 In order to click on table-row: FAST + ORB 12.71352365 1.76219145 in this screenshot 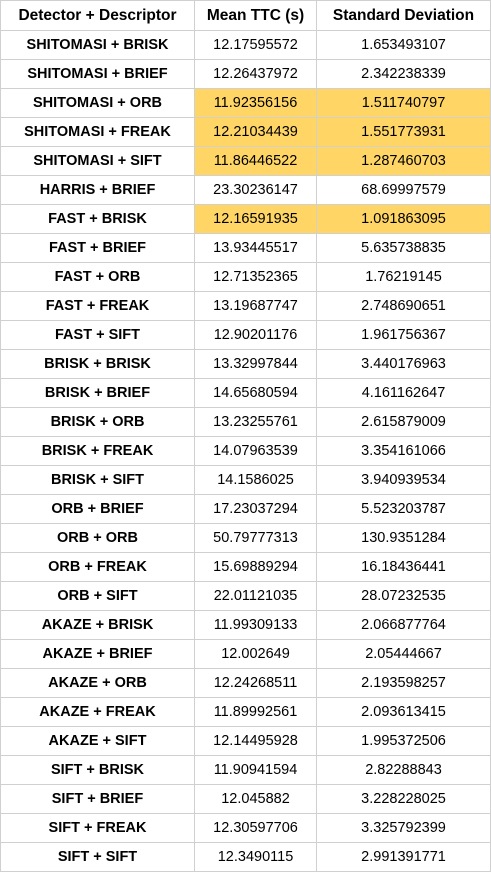, I will do `click(245, 277)`.